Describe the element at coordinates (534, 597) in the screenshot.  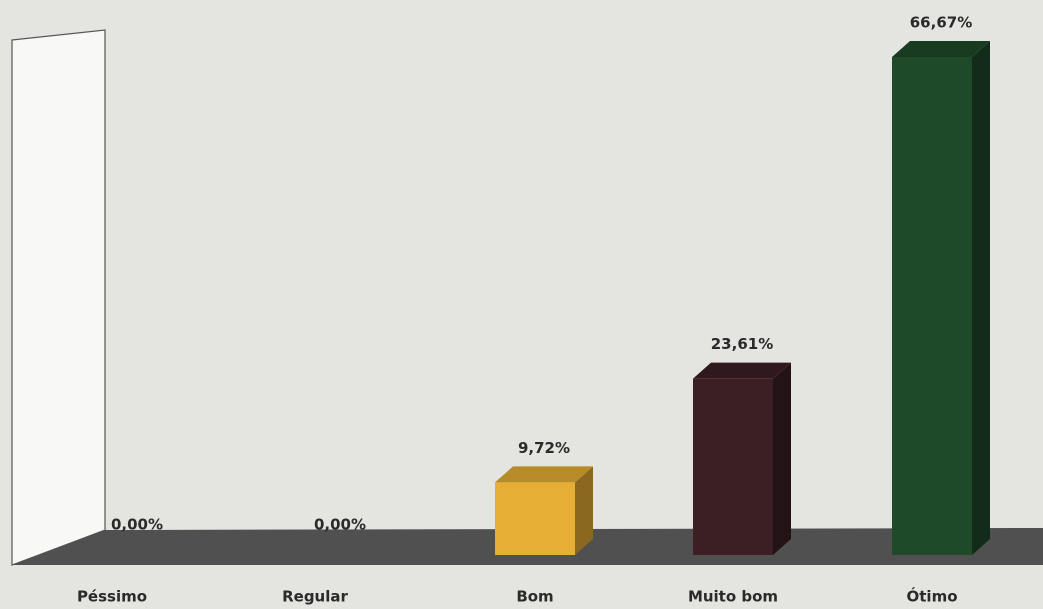
I see `x-tick-label: Bom` at that location.